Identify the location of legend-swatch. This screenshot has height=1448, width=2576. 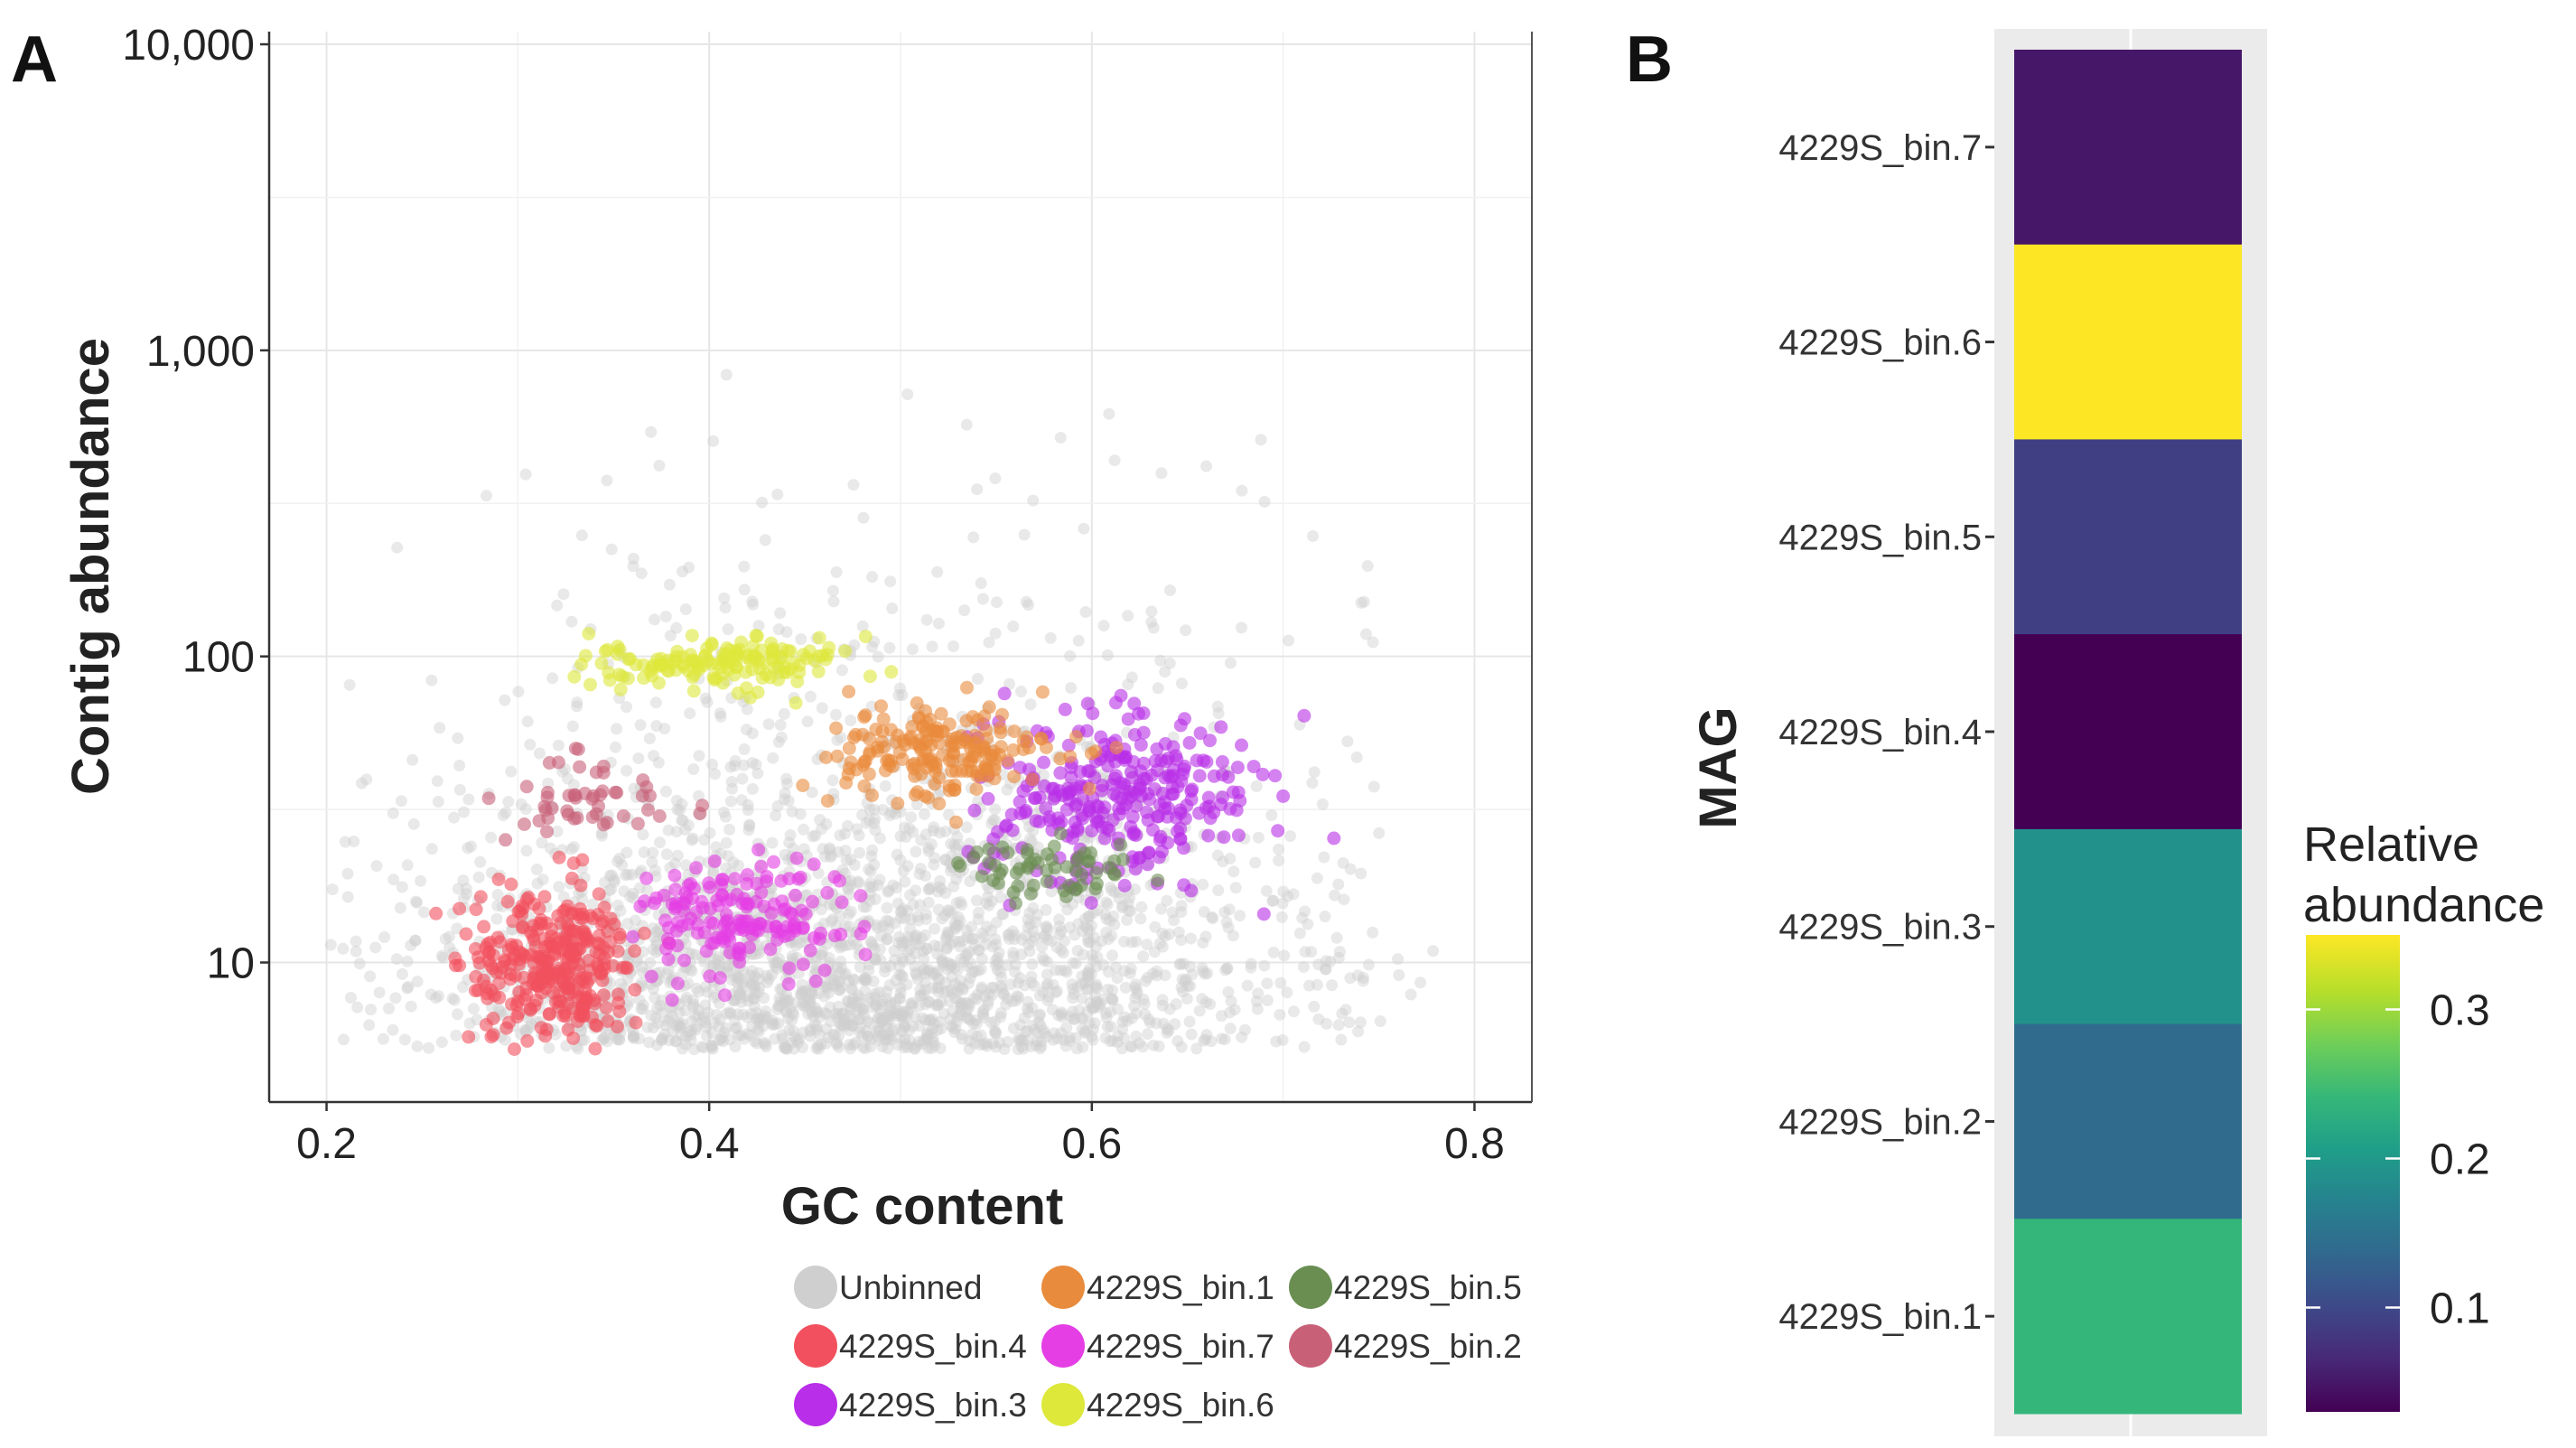
(1063, 1404).